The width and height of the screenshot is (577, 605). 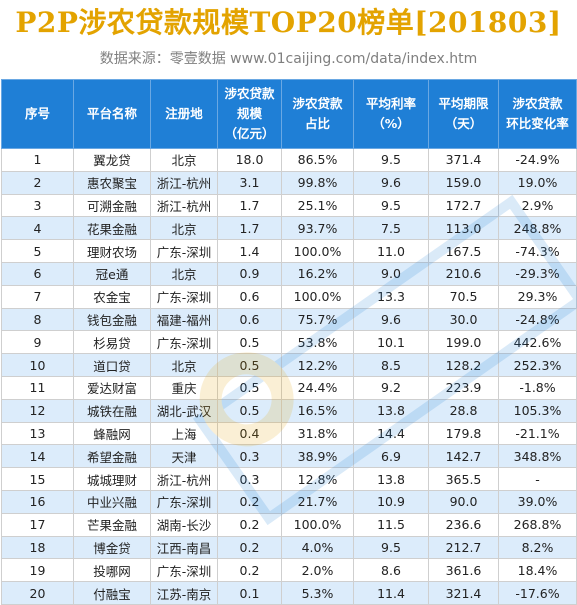 What do you see at coordinates (37, 296) in the screenshot?
I see `cell-rank: 7` at bounding box center [37, 296].